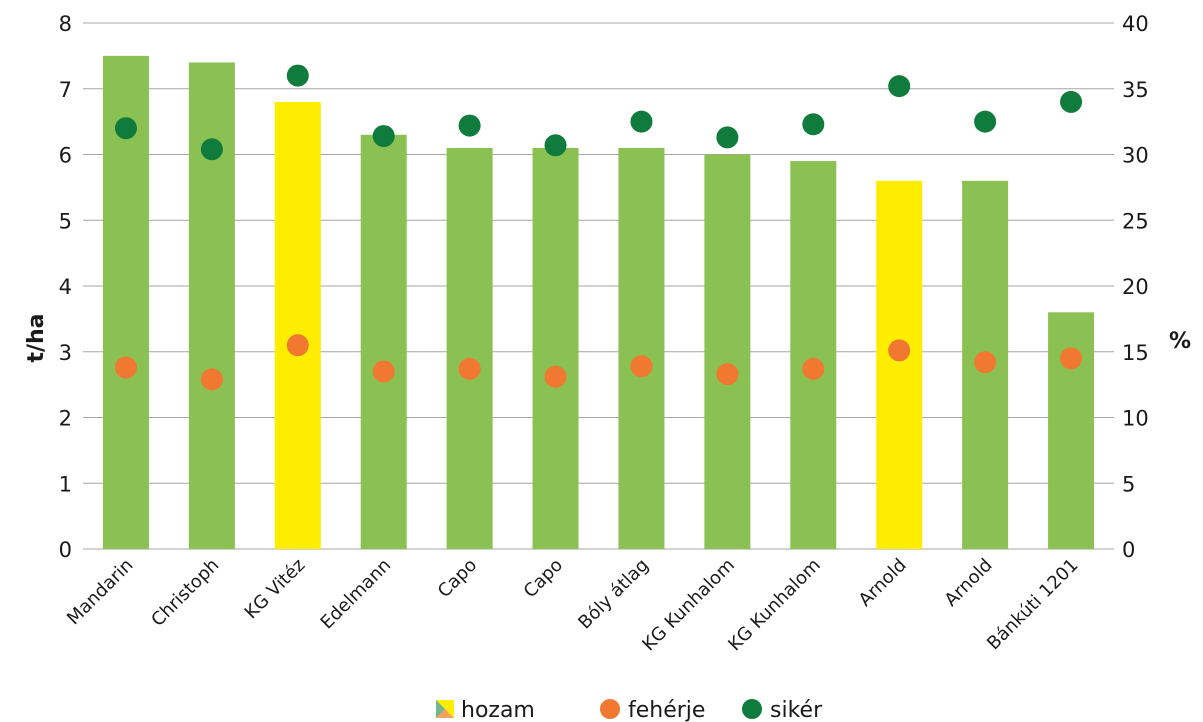  What do you see at coordinates (1135, 221) in the screenshot?
I see `y2-tick-label: 25` at bounding box center [1135, 221].